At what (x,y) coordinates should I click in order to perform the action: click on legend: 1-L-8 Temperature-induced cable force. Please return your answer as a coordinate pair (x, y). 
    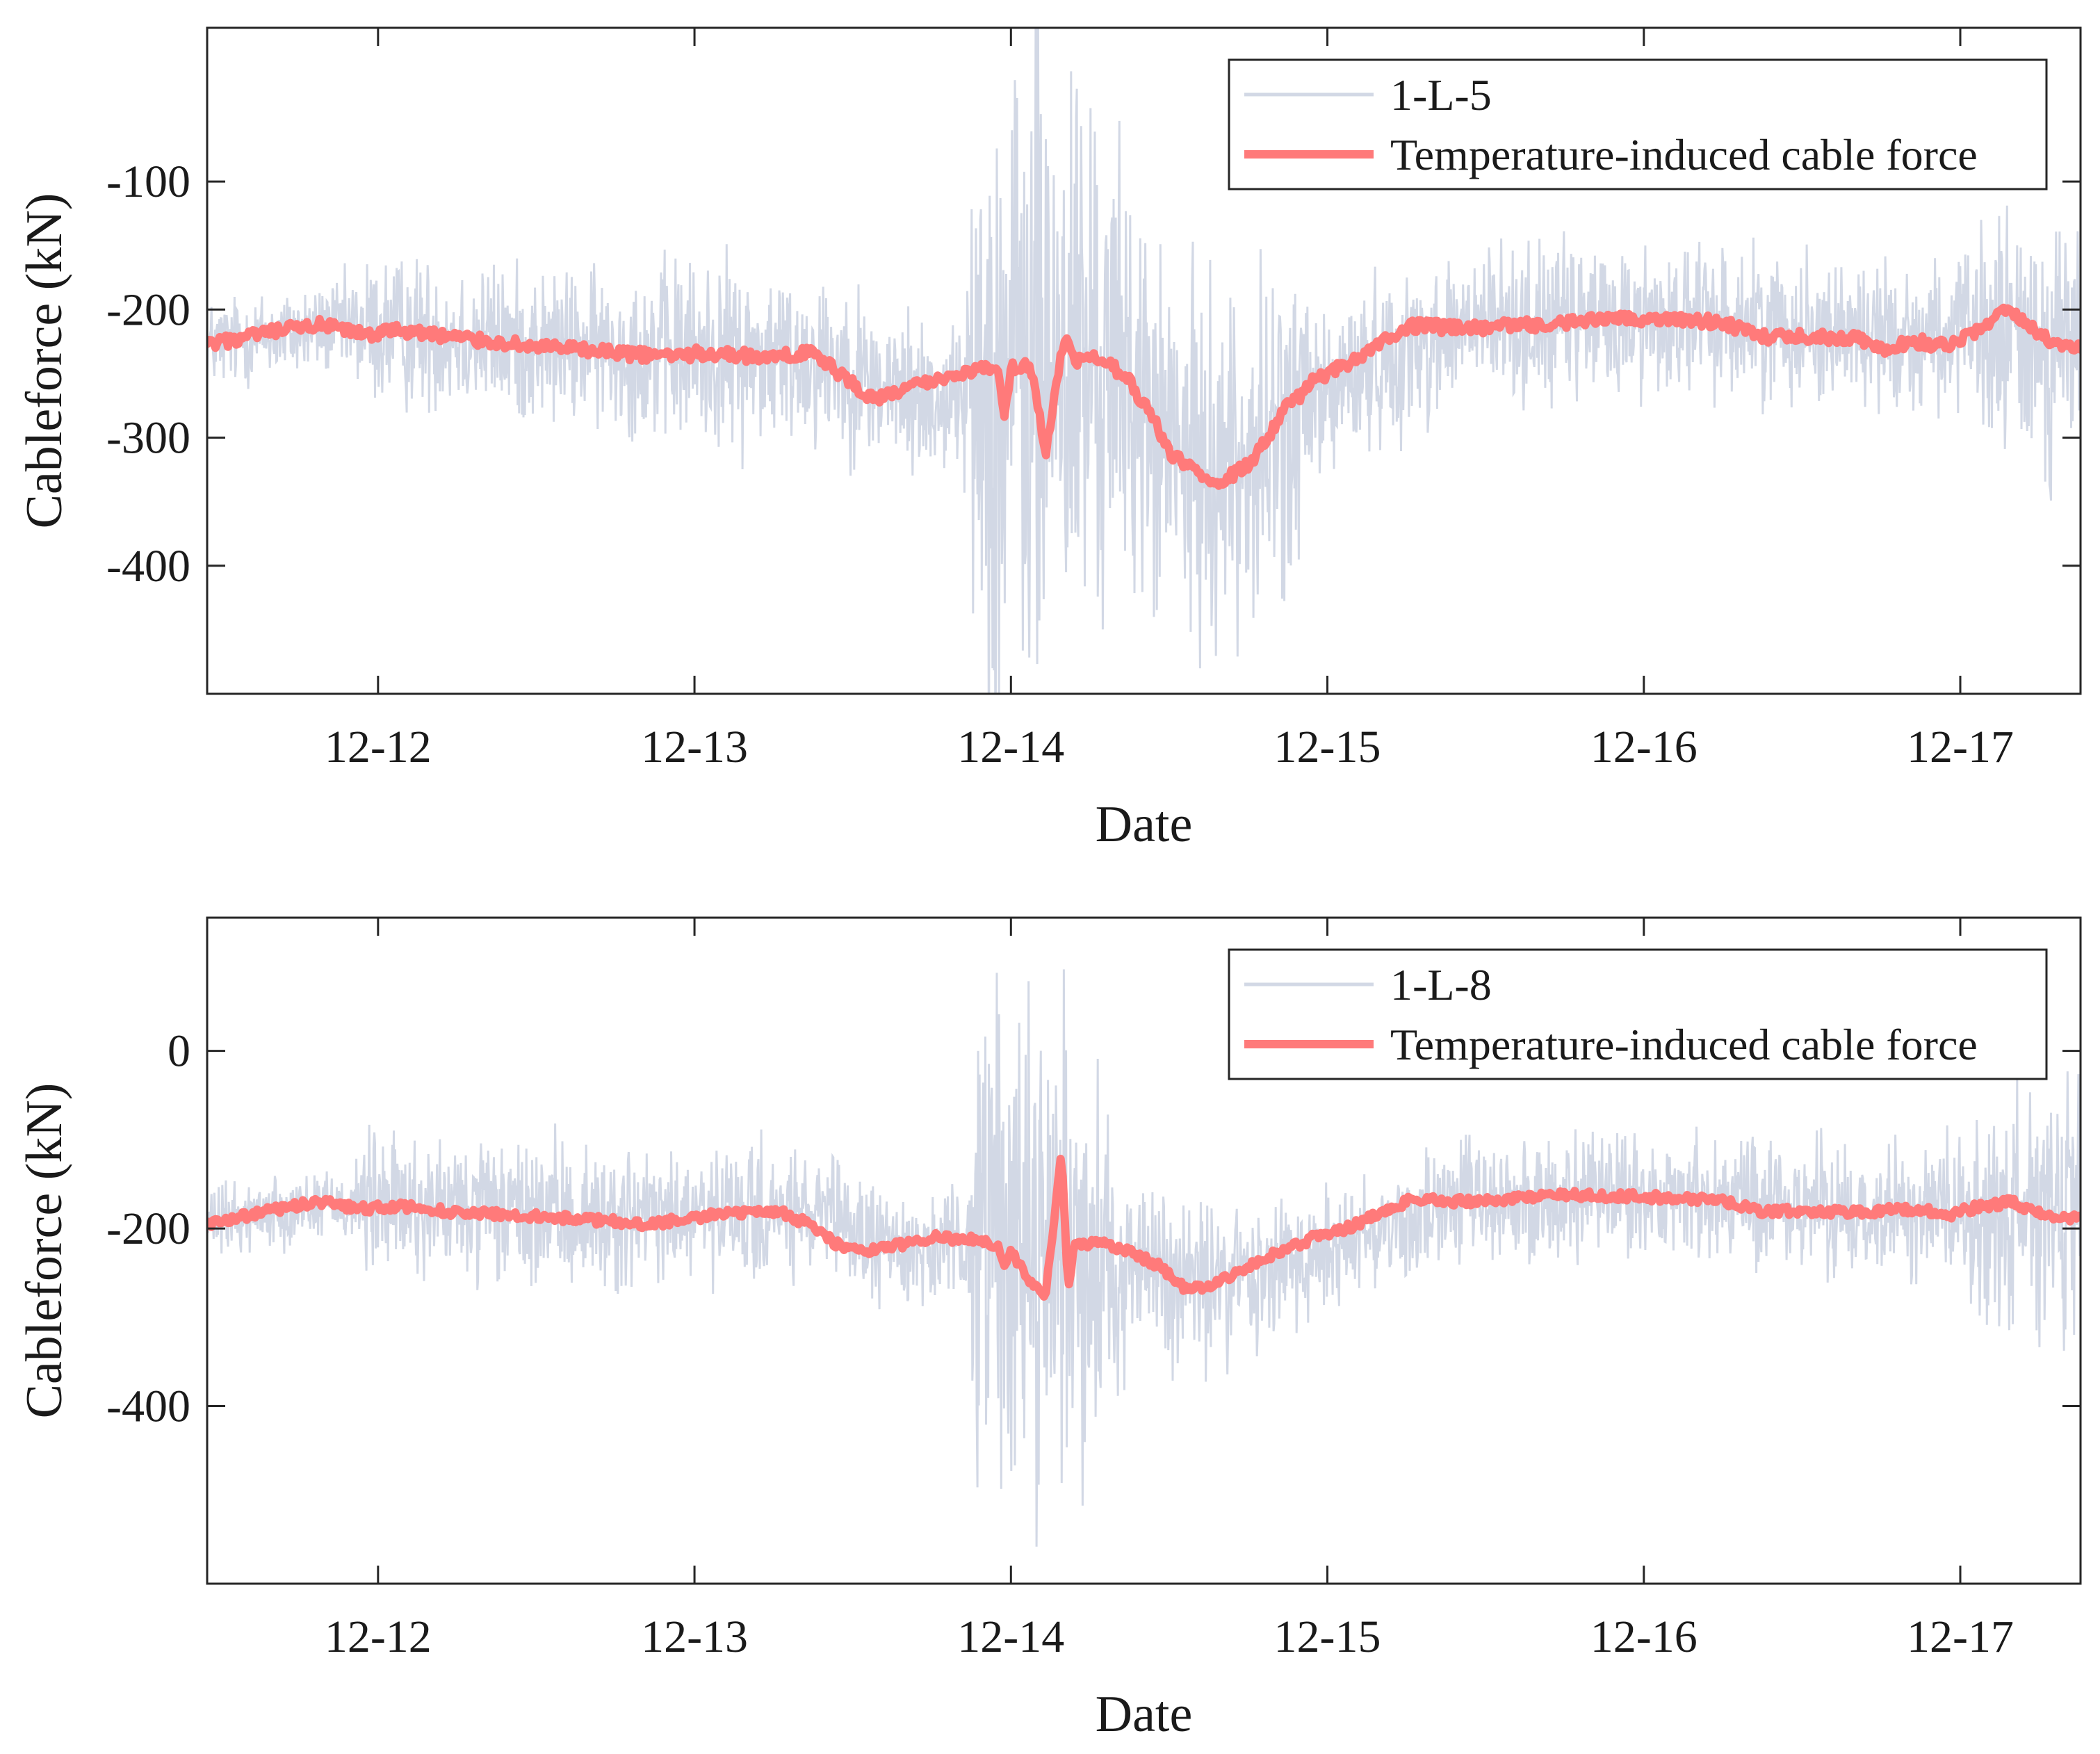
    Looking at the image, I should click on (1638, 1014).